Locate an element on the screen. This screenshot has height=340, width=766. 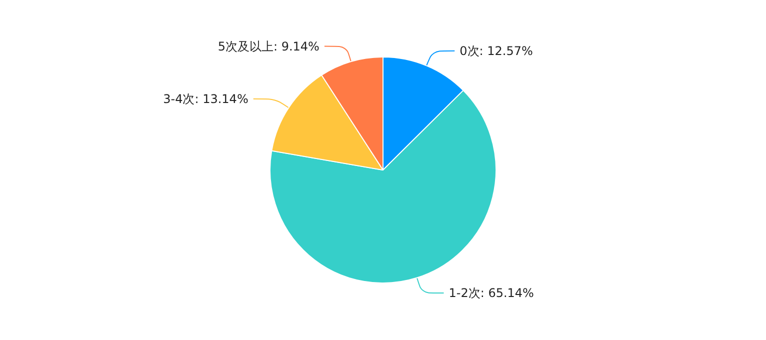
slice-label: 5次及以上: 9.14% is located at coordinates (269, 46).